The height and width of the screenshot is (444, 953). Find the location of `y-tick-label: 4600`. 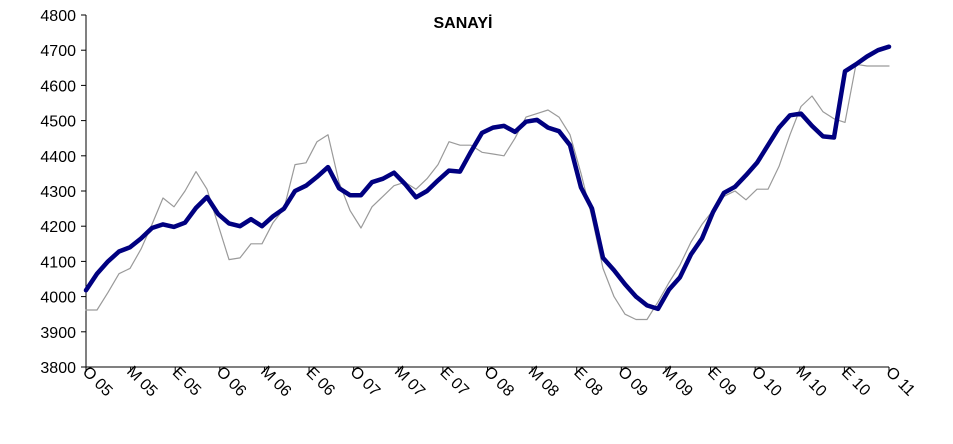

y-tick-label: 4600 is located at coordinates (58, 86).